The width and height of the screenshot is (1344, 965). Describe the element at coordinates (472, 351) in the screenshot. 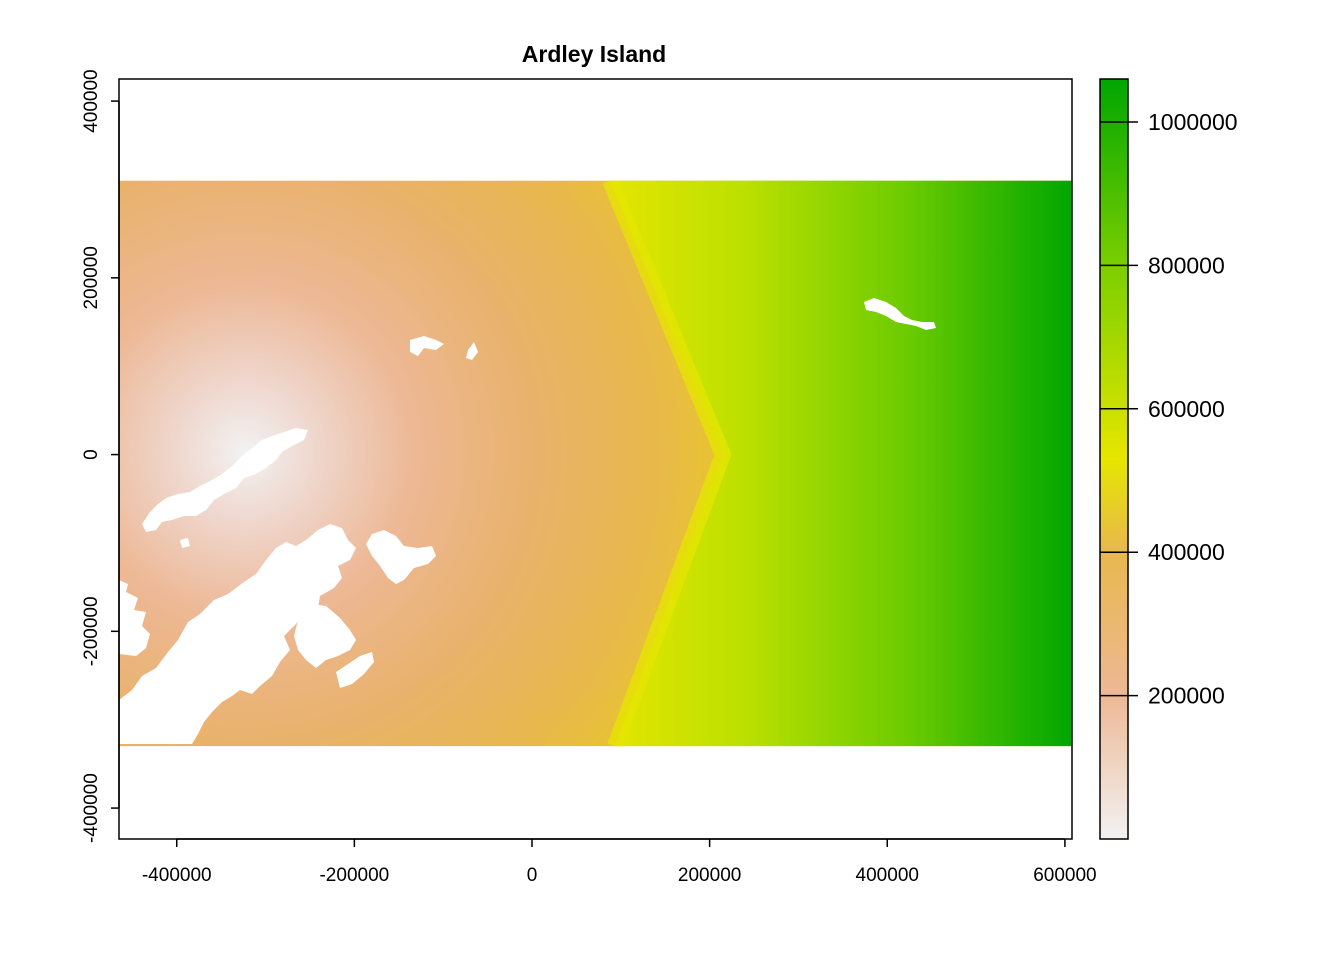

I see `land-island-clarence` at that location.